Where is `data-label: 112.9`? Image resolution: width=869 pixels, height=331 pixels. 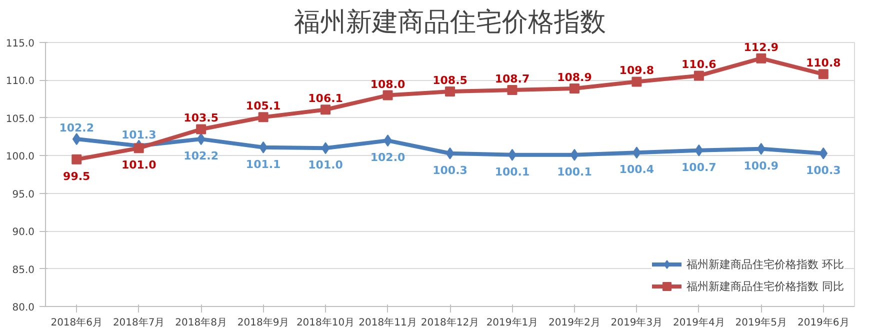
data-label: 112.9 is located at coordinates (761, 47).